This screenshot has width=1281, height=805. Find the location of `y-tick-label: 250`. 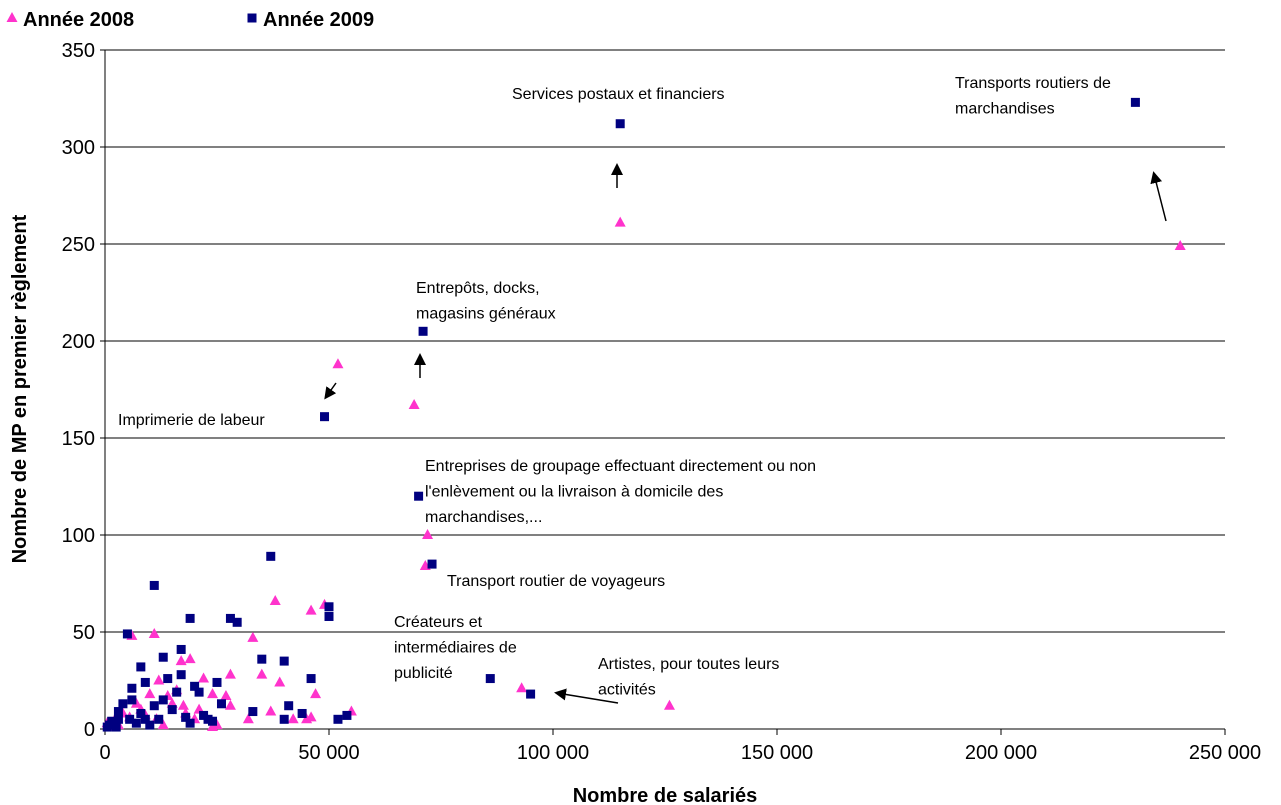

y-tick-label: 250 is located at coordinates (78, 245).